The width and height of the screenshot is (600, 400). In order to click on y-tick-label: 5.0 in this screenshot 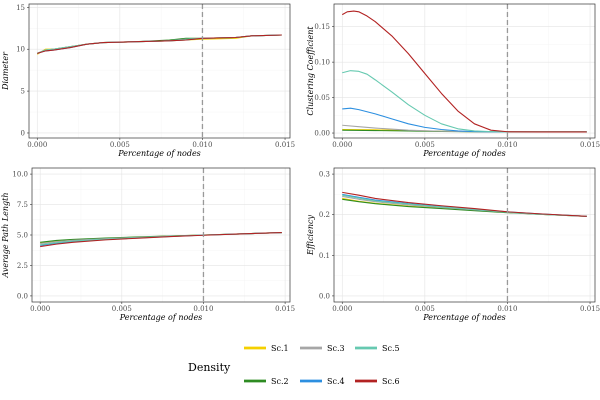, I will do `click(22, 236)`.